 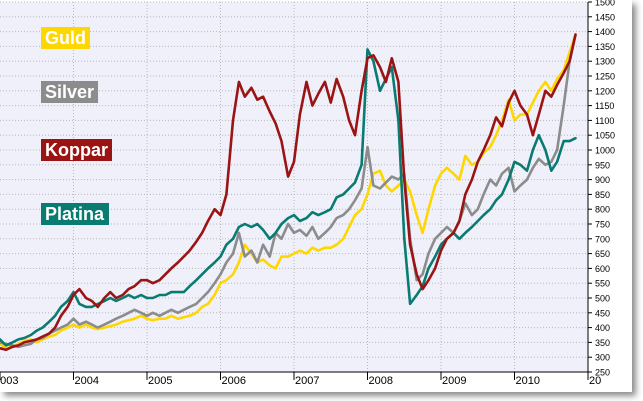 What do you see at coordinates (454, 381) in the screenshot?
I see `x-tick-label: 2009` at bounding box center [454, 381].